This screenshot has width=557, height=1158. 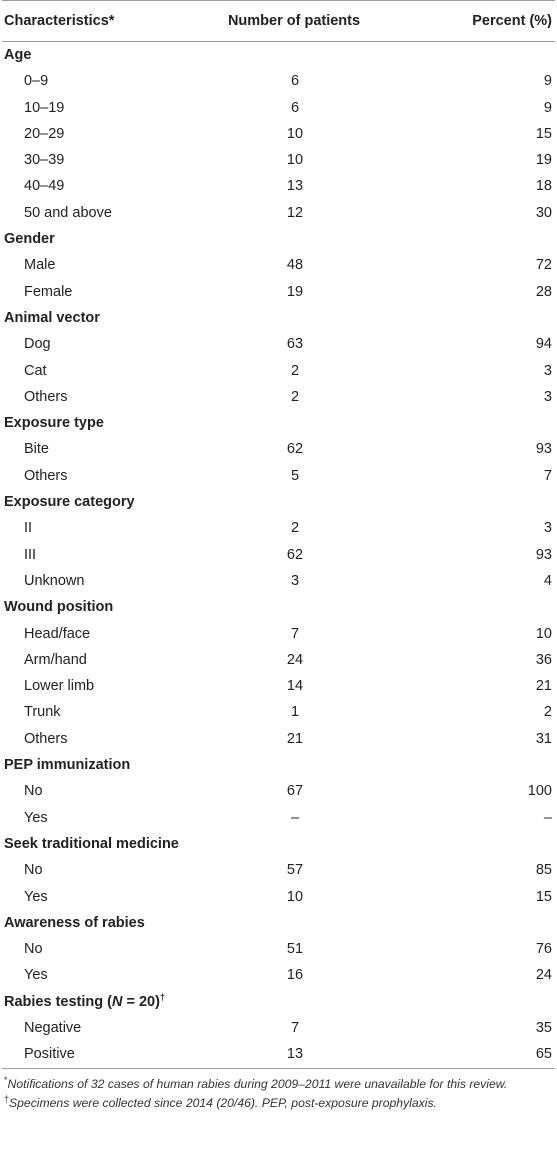 What do you see at coordinates (295, 212) in the screenshot?
I see `patients-cell: 12` at bounding box center [295, 212].